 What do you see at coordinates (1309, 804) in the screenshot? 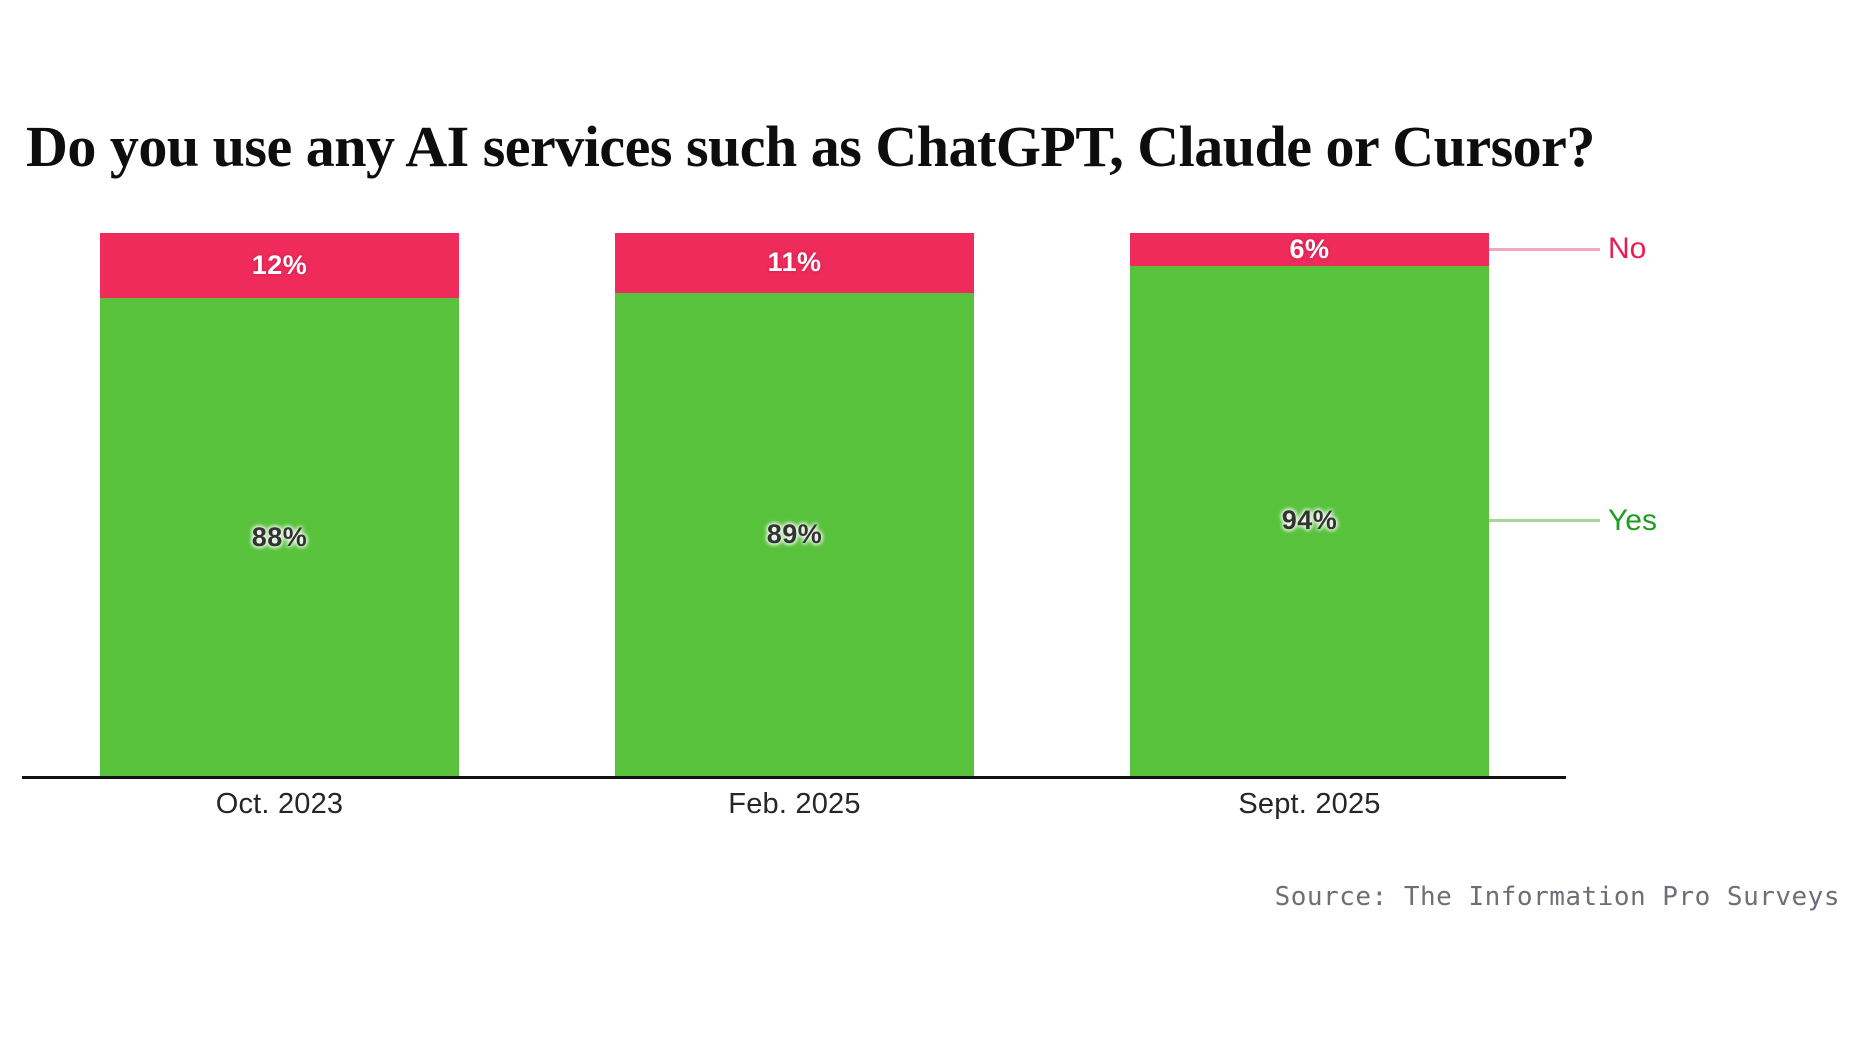
I see `x-axis-category-label: Sept. 2025` at bounding box center [1309, 804].